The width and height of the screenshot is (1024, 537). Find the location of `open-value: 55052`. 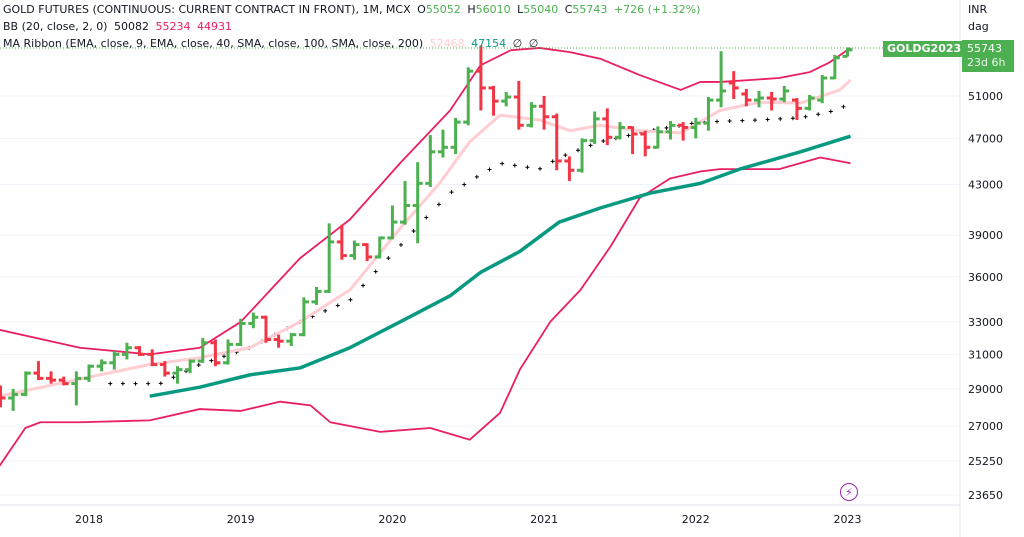

open-value: 55052 is located at coordinates (443, 9).